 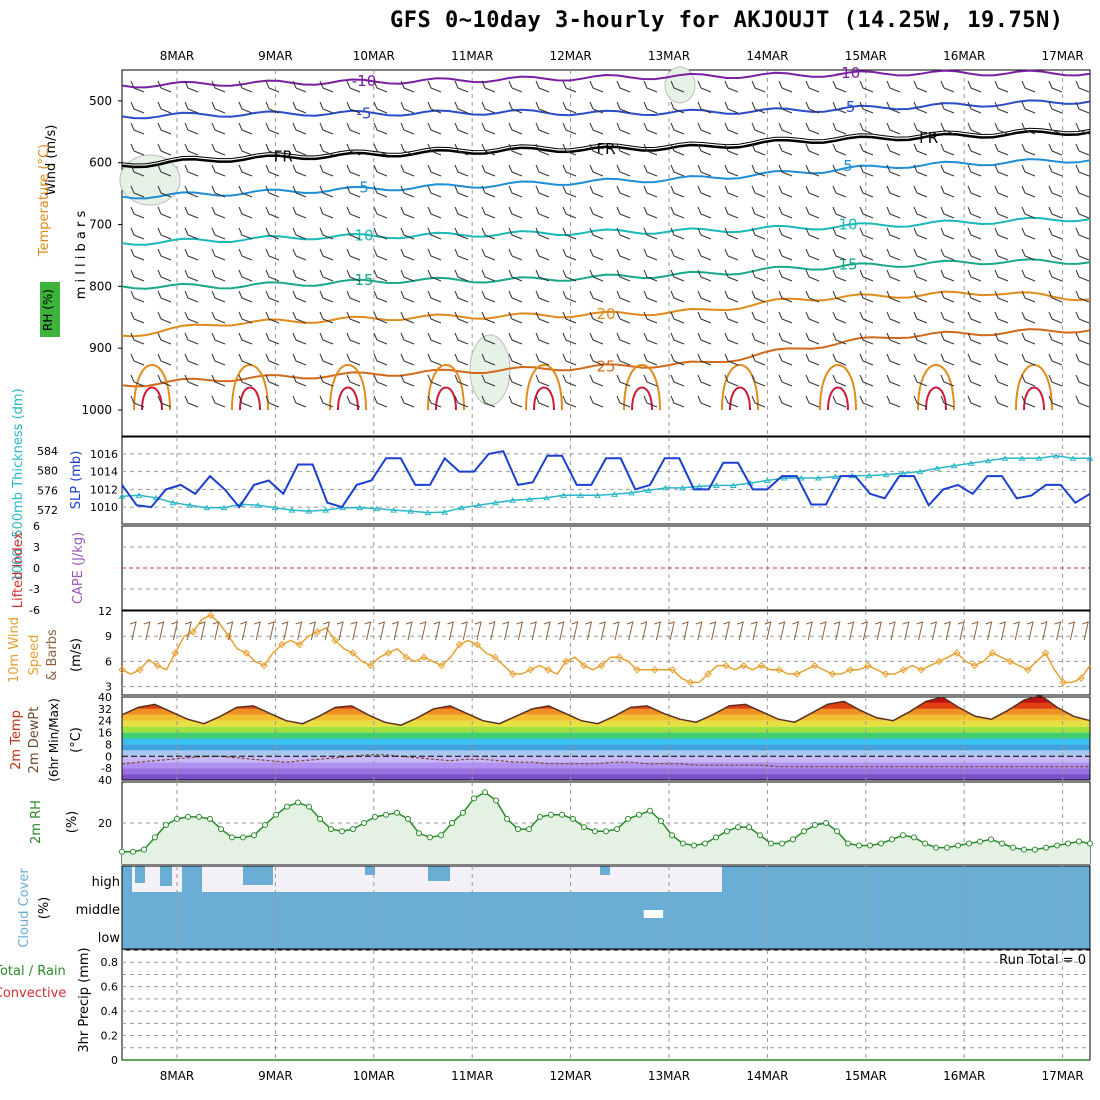 I want to click on wind10-tick: 9, so click(x=108, y=636).